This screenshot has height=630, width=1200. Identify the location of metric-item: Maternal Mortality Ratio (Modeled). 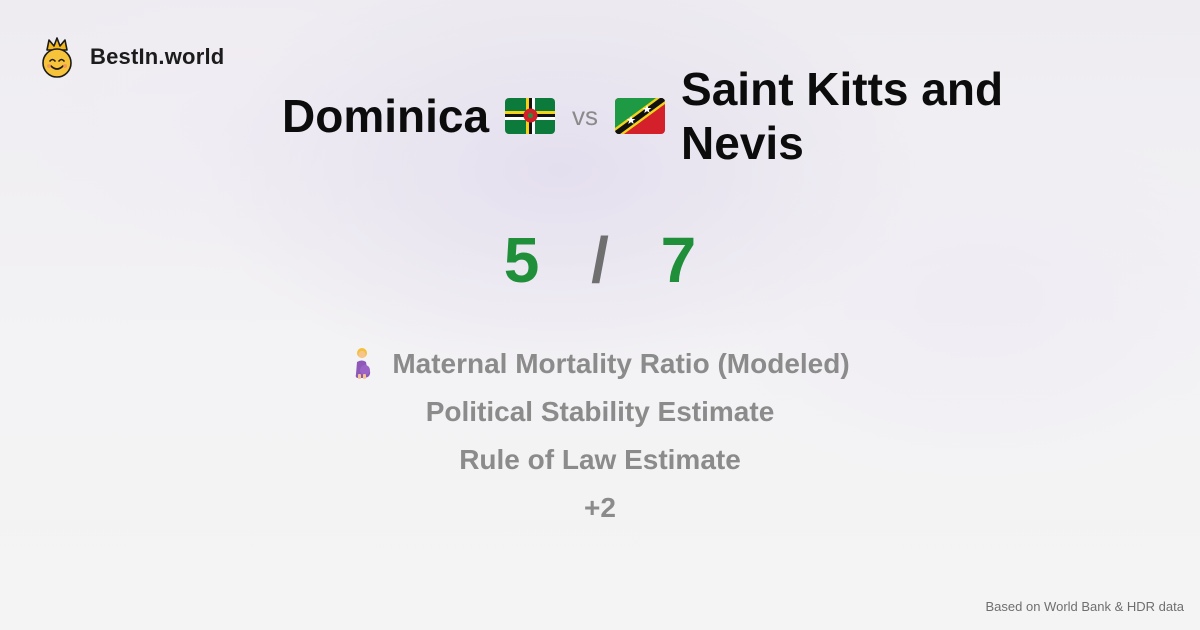
(600, 366).